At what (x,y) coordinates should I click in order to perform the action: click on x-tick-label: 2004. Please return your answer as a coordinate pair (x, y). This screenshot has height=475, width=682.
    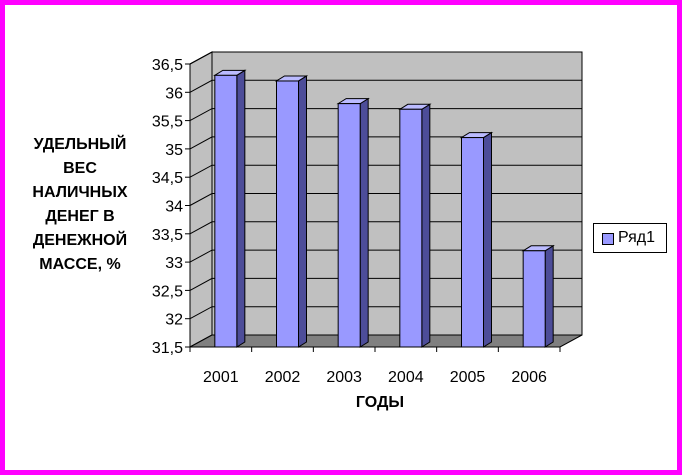
    Looking at the image, I should click on (406, 377).